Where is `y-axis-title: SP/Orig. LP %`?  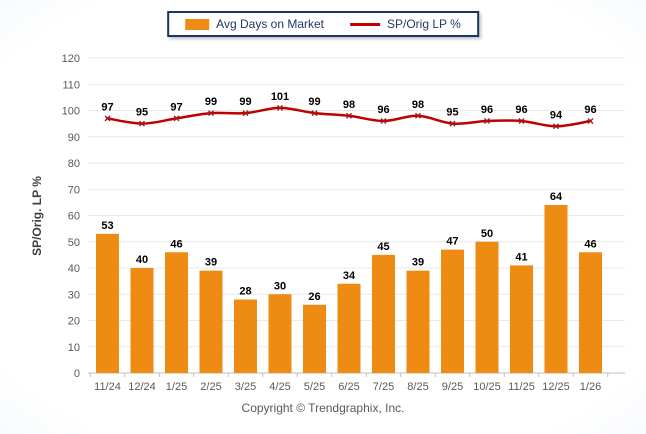 y-axis-title: SP/Orig. LP % is located at coordinates (37, 216).